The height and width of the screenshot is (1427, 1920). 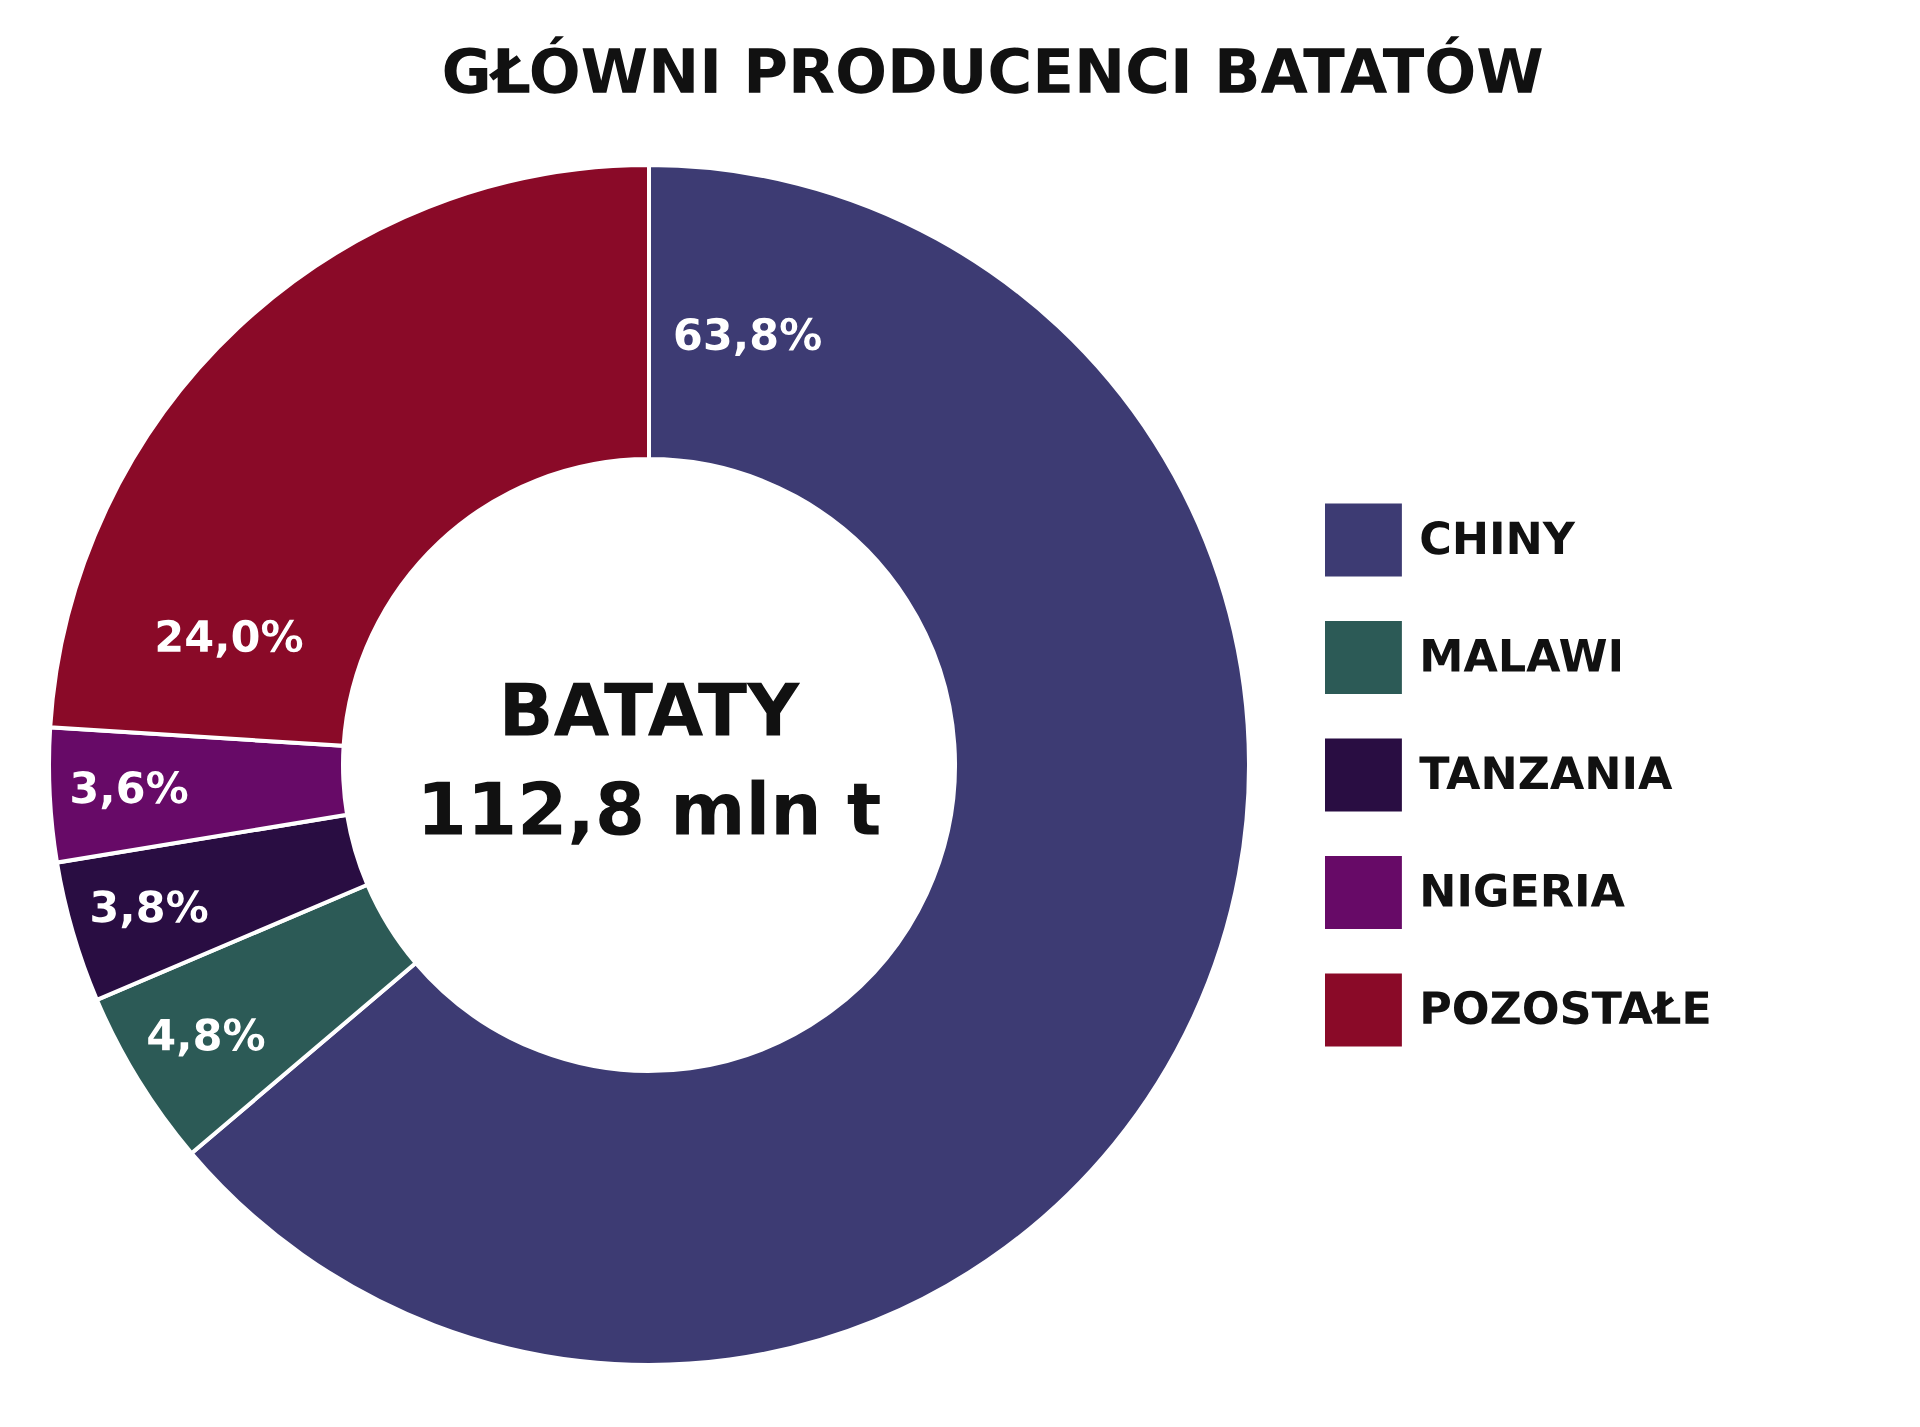 What do you see at coordinates (652, 812) in the screenshot?
I see `text: 112,8 mln t` at bounding box center [652, 812].